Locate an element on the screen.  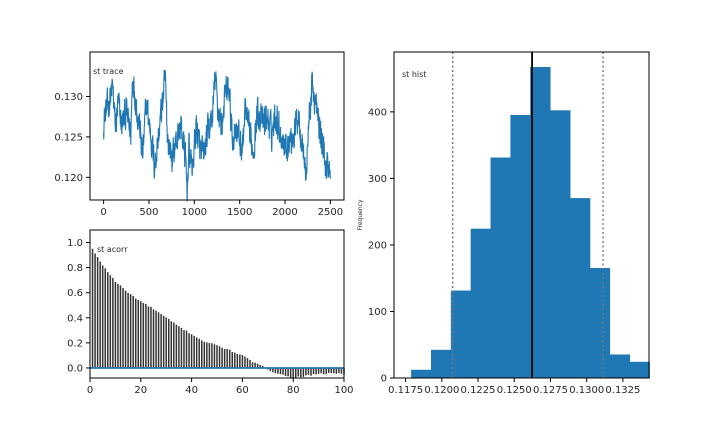
hist-ytick-label: 200 is located at coordinates (377, 245).